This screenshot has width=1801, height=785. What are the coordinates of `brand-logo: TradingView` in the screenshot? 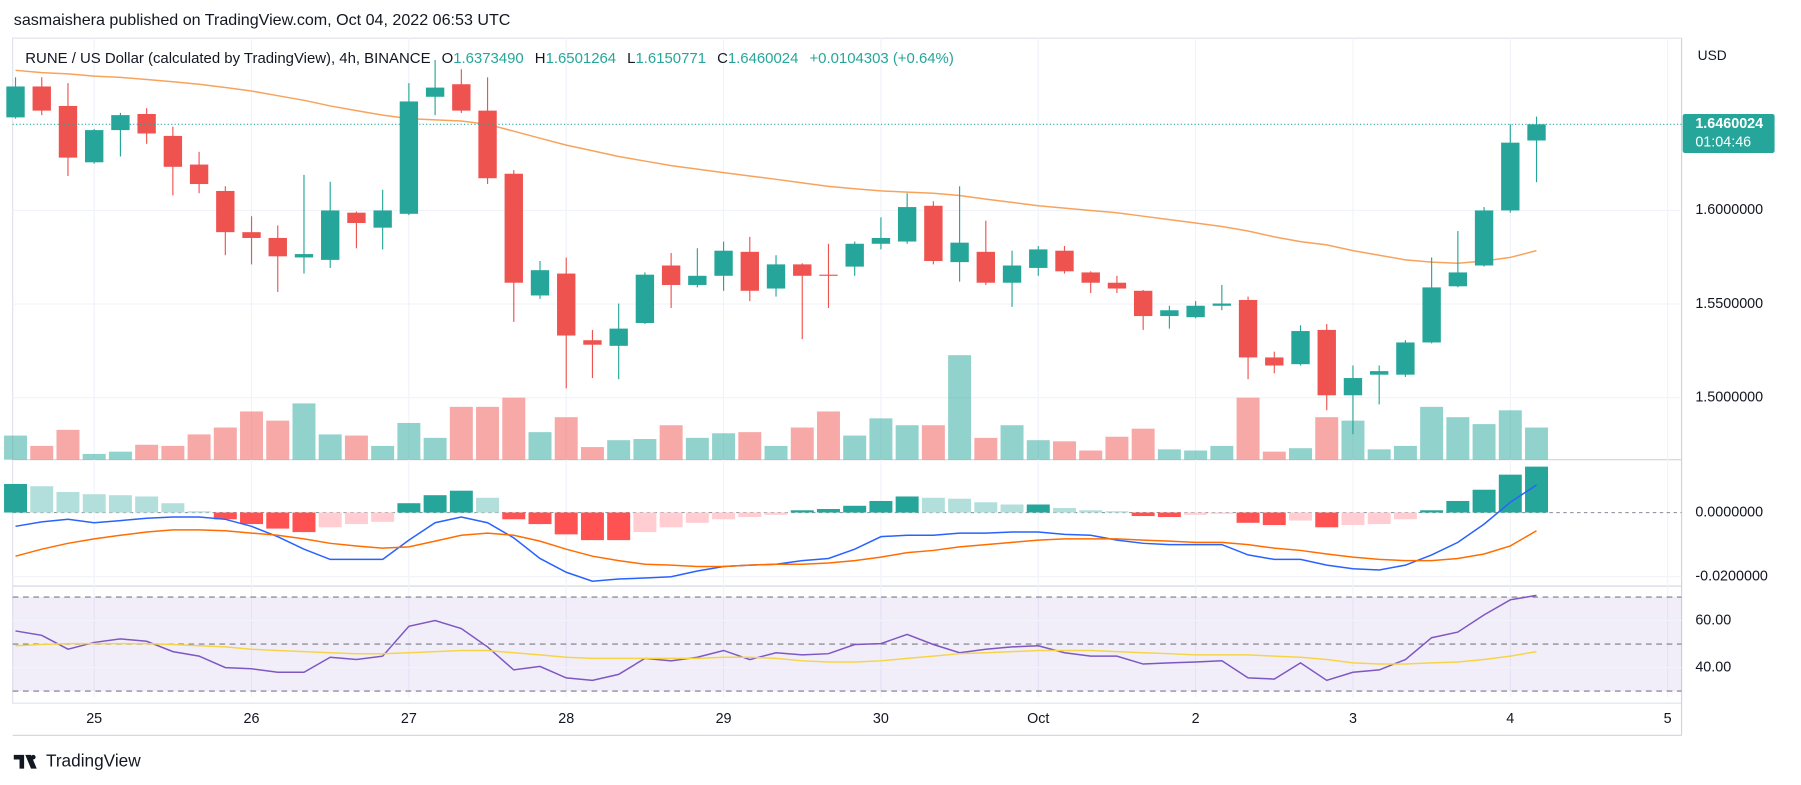 It's located at (77, 760).